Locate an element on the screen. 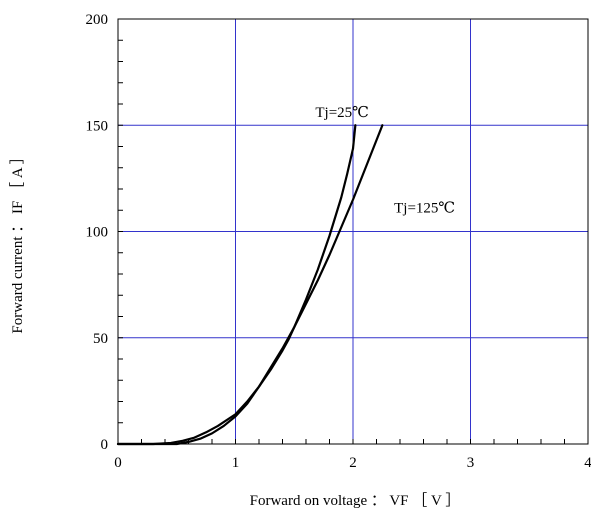 Image resolution: width=591 pixels, height=515 pixels. series-annotation-2: Tj=125℃ is located at coordinates (424, 208).